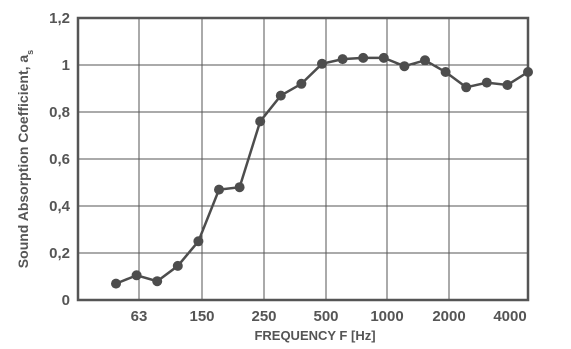 This screenshot has height=349, width=571. I want to click on x-tick-labels: 63 150 250 500 1000 2000 4000, so click(329, 316).